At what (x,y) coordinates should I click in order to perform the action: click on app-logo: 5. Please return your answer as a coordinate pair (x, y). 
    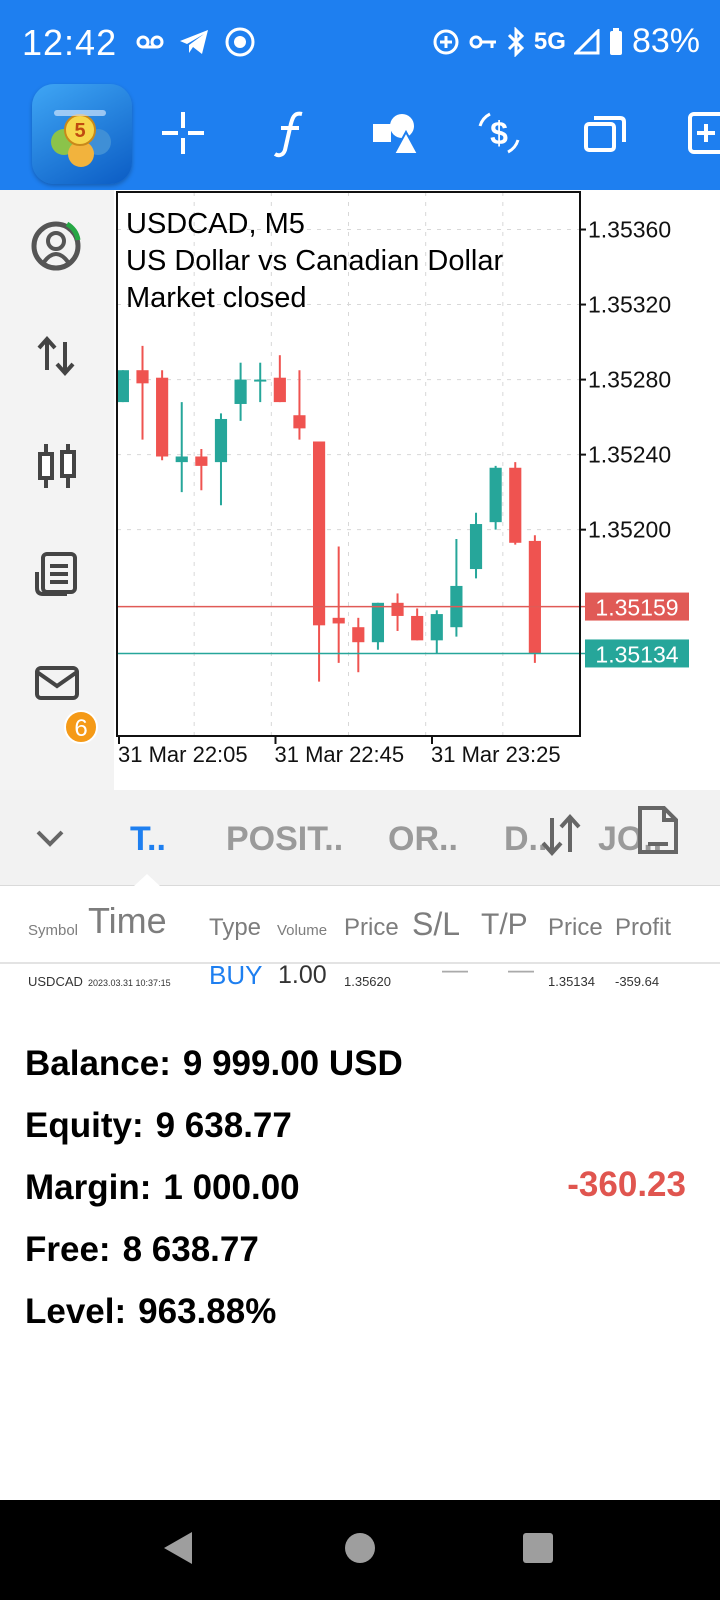
    Looking at the image, I should click on (82, 134).